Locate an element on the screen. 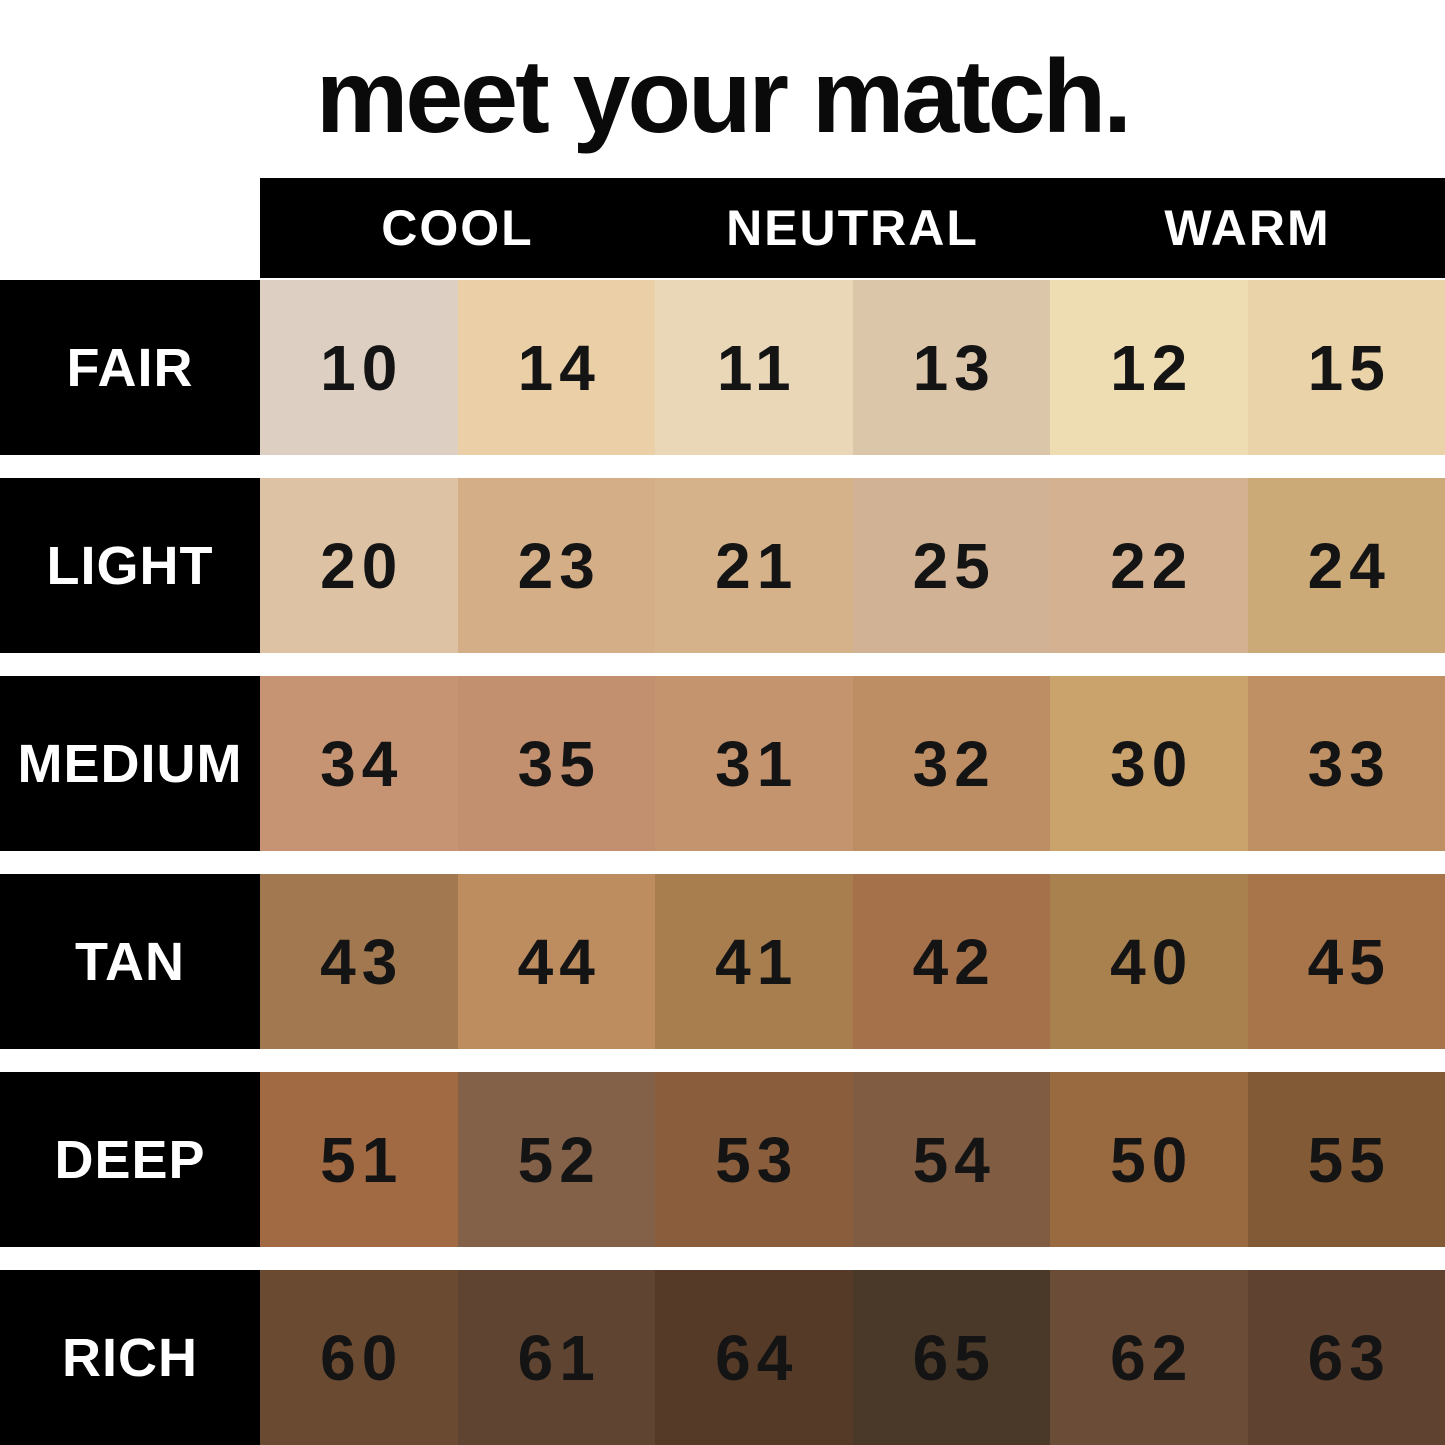 This screenshot has height=1445, width=1445. swatch-strip: 34 35 31 32 30 33 is located at coordinates (852, 763).